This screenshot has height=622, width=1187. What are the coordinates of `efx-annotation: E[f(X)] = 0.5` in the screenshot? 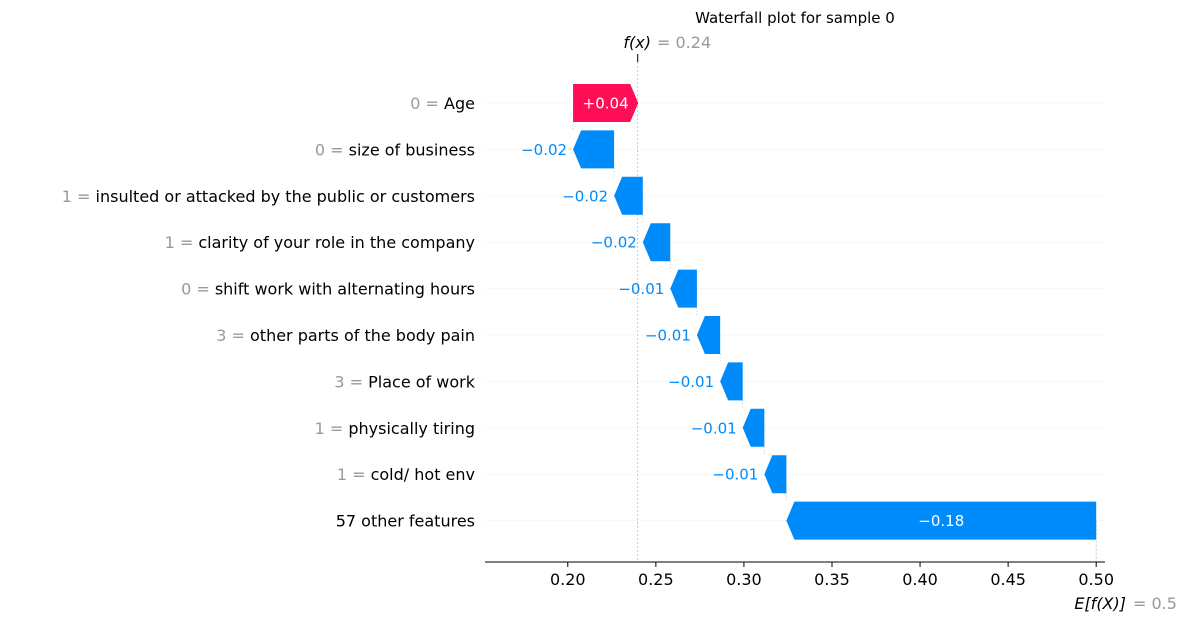 It's located at (1125, 603).